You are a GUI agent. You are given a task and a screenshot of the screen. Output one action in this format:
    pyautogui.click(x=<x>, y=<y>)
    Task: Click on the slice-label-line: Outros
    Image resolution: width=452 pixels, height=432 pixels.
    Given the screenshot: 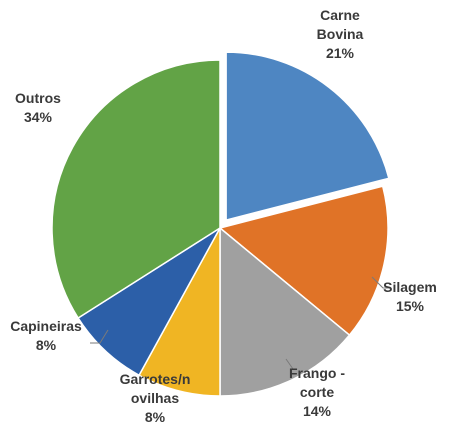 What is the action you would take?
    pyautogui.click(x=38, y=98)
    